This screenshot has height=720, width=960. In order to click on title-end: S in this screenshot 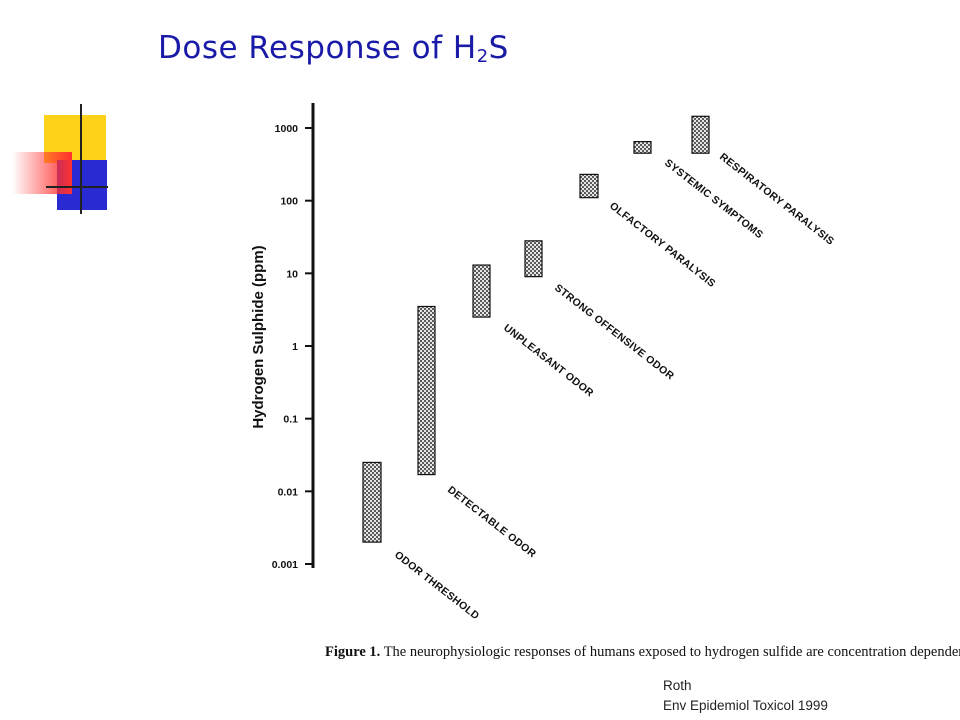, I will do `click(498, 48)`.